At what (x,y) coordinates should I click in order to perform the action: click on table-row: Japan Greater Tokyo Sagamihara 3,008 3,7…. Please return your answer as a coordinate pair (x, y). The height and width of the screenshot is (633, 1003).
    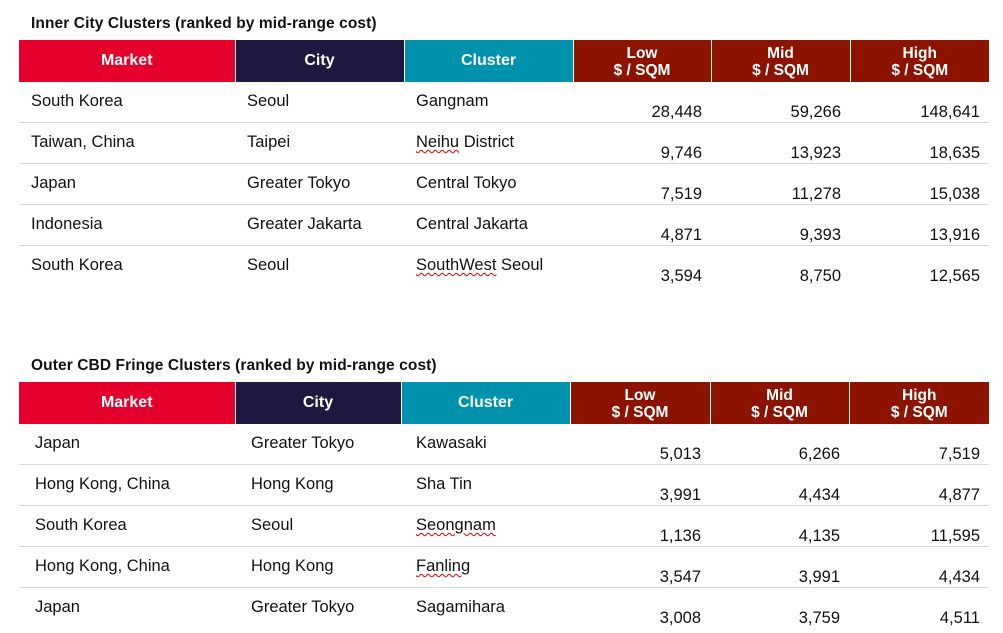
    Looking at the image, I should click on (504, 610).